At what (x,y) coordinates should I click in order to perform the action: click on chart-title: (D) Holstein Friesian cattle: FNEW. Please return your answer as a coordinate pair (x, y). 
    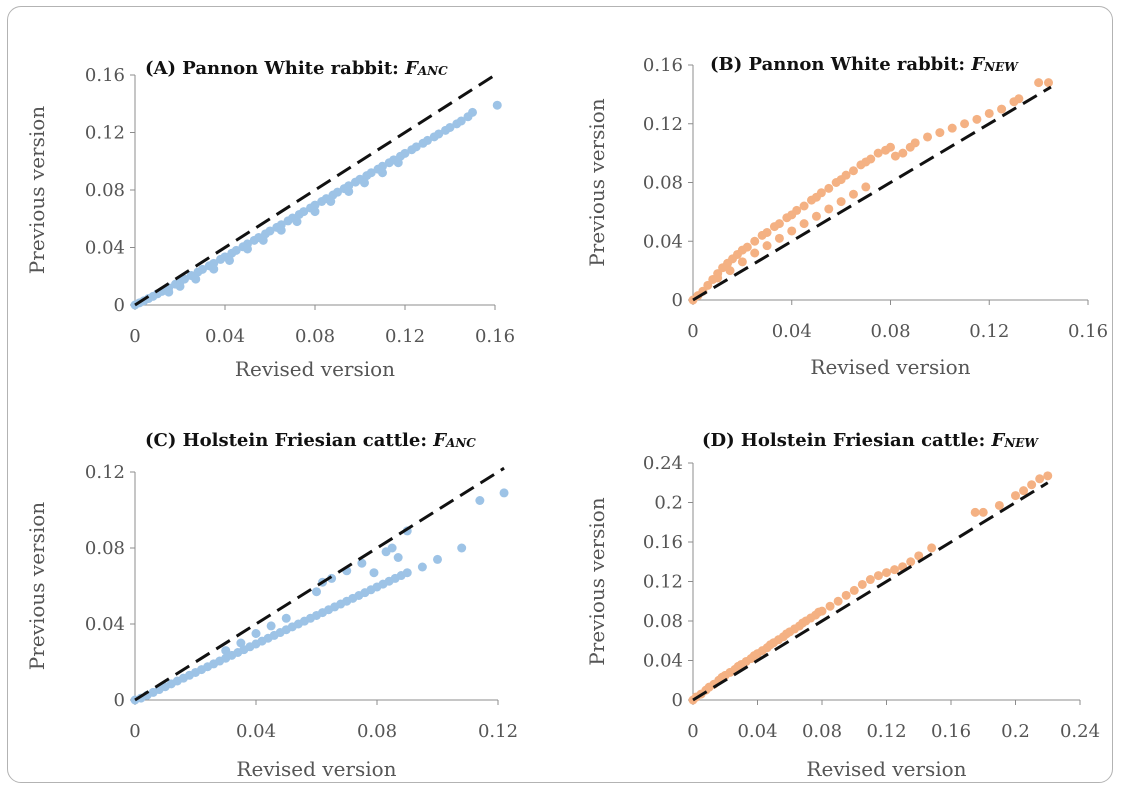
    Looking at the image, I should click on (870, 440).